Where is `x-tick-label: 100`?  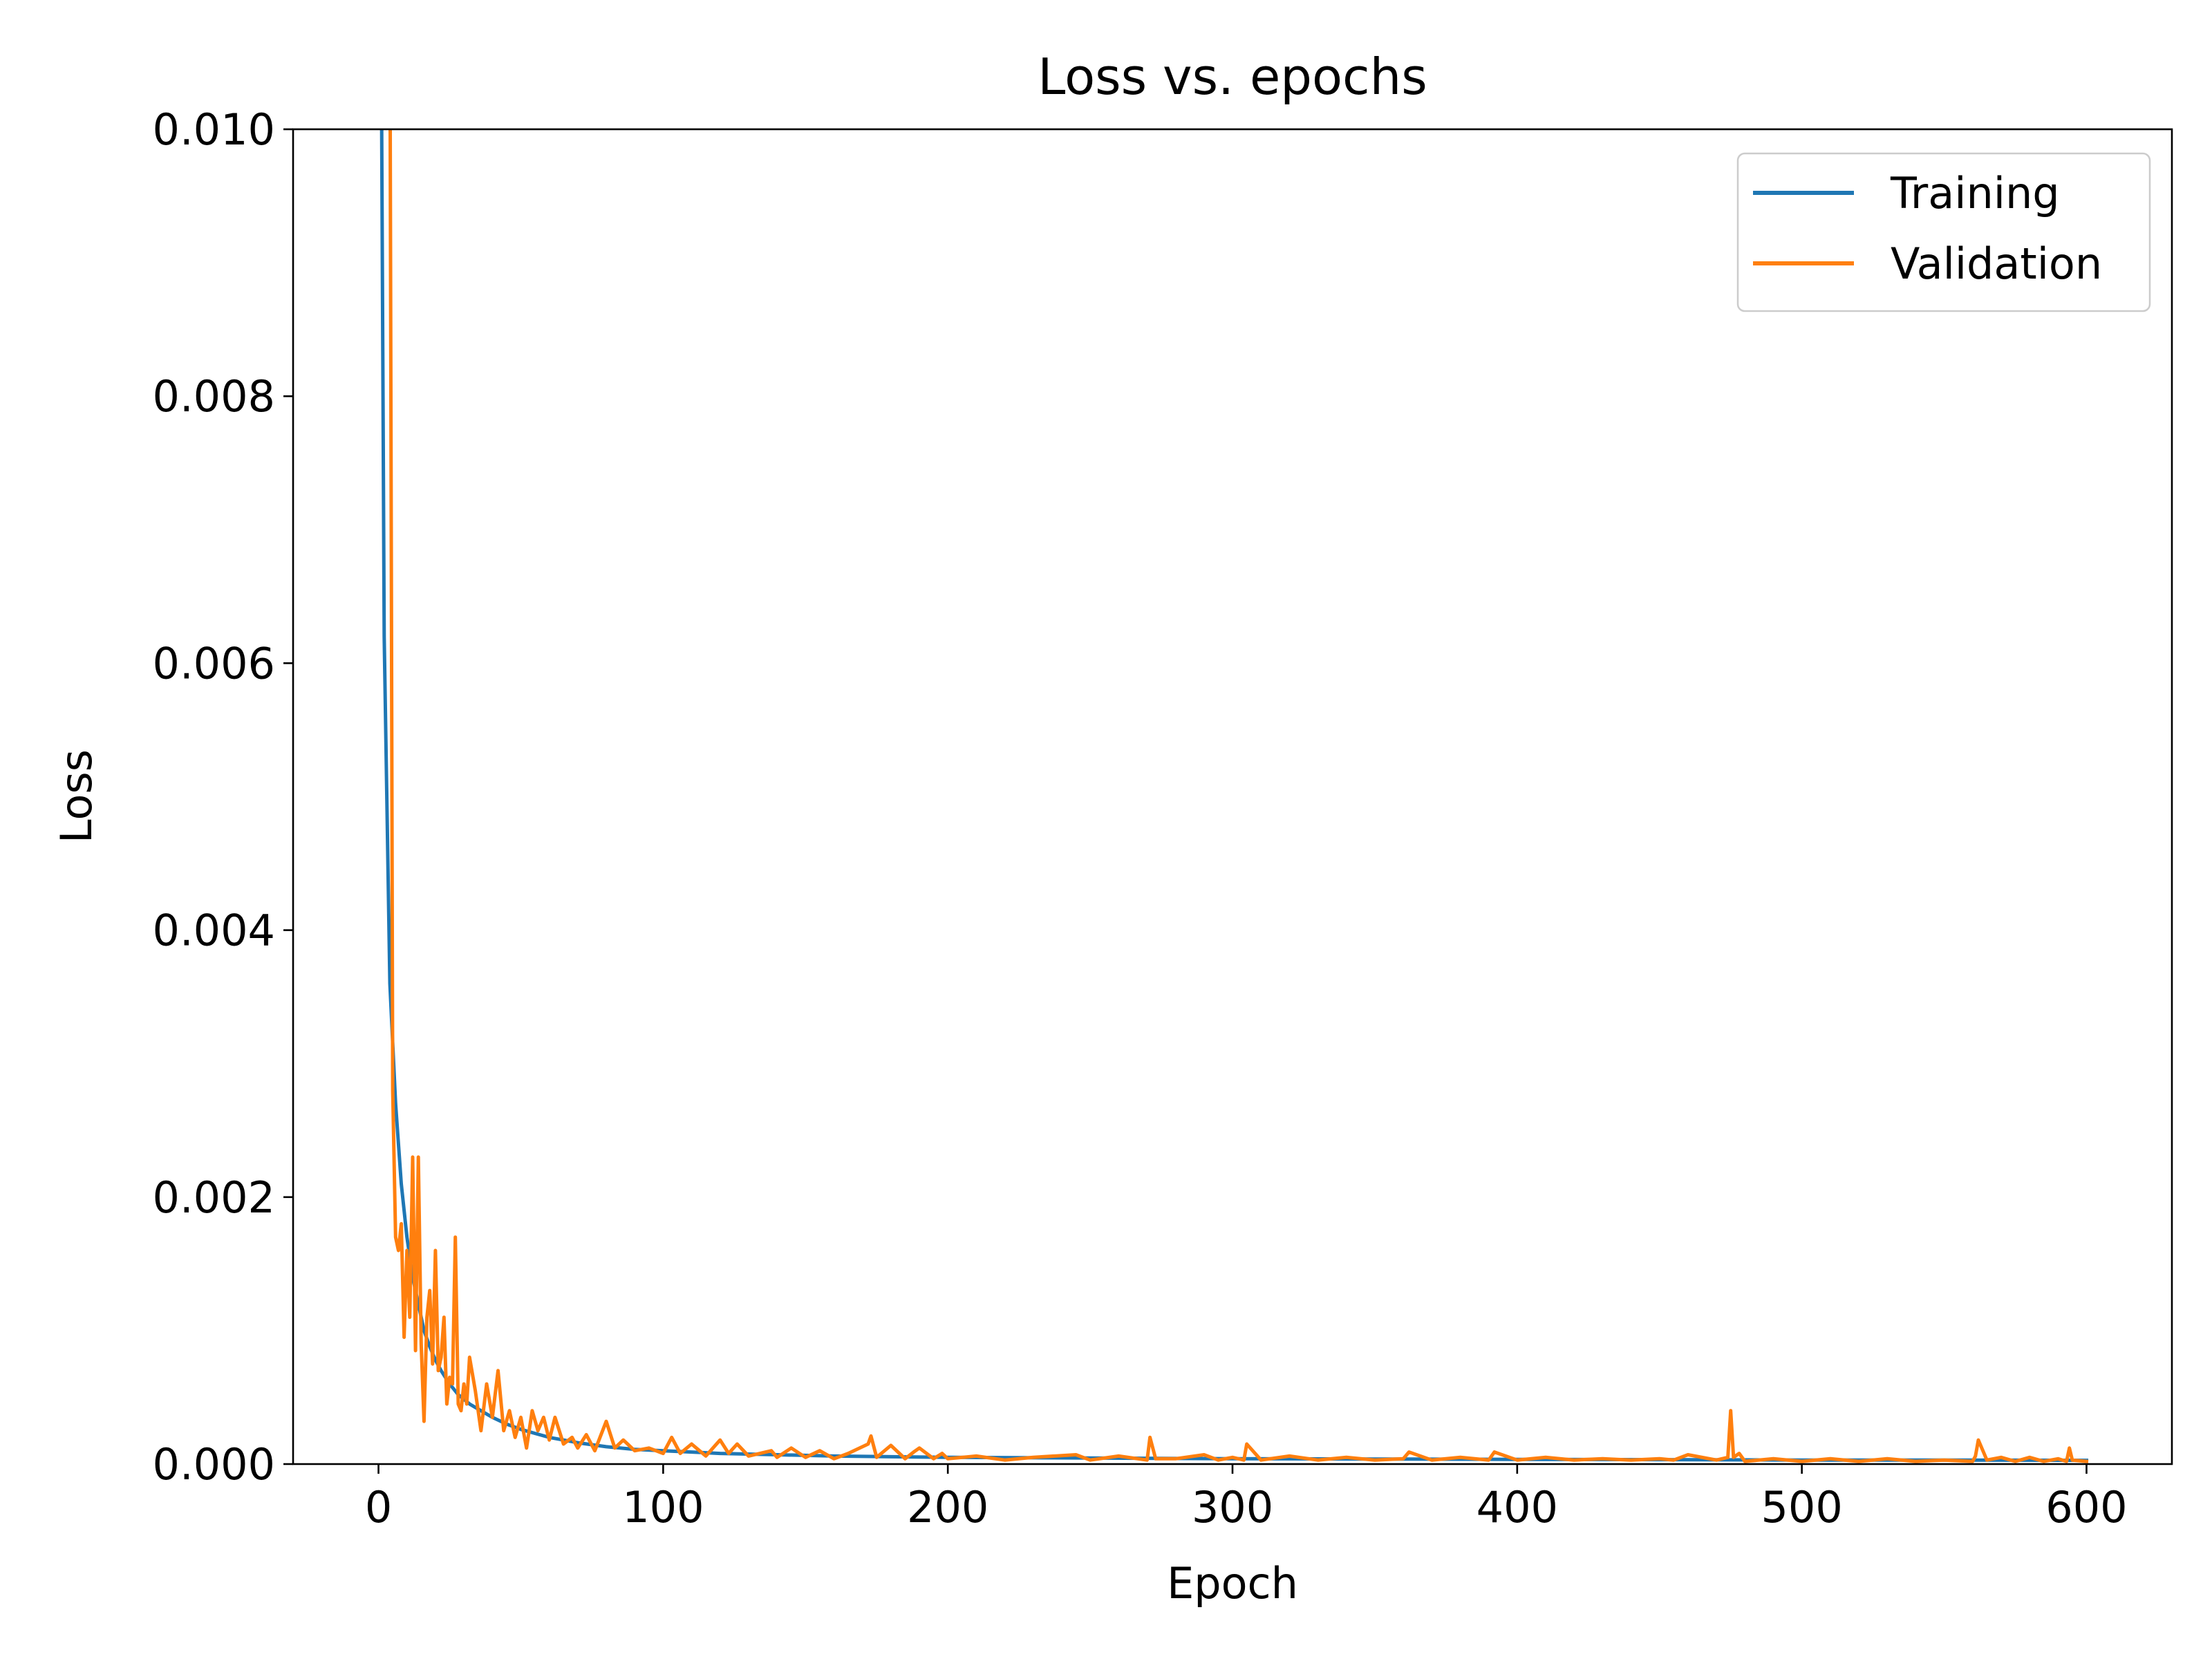 x-tick-label: 100 is located at coordinates (663, 1507).